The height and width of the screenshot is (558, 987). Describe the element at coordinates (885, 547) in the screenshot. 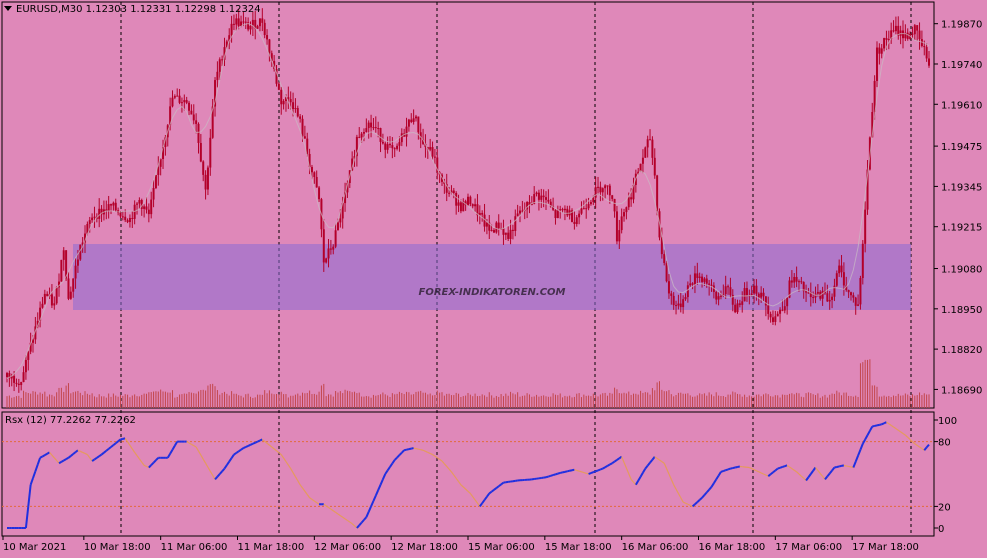

I see `time-tick-label: 17 Mar 18:00` at that location.